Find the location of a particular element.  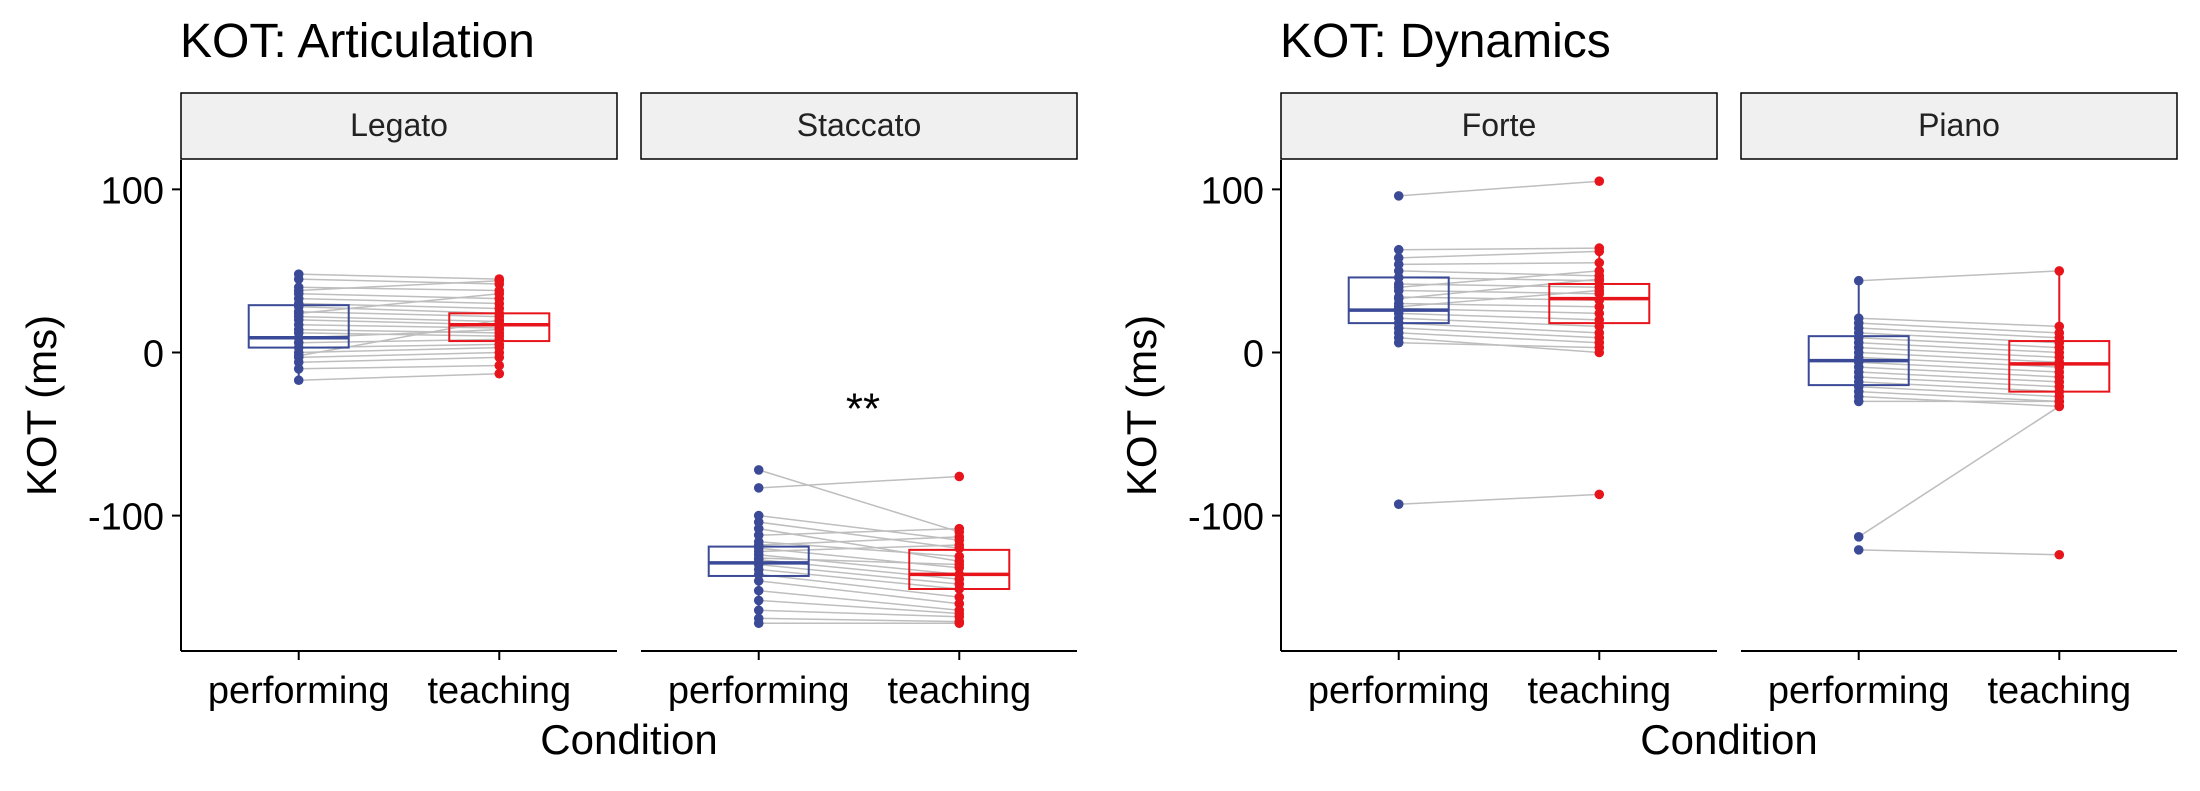

significance-annotation: ** is located at coordinates (863, 408).